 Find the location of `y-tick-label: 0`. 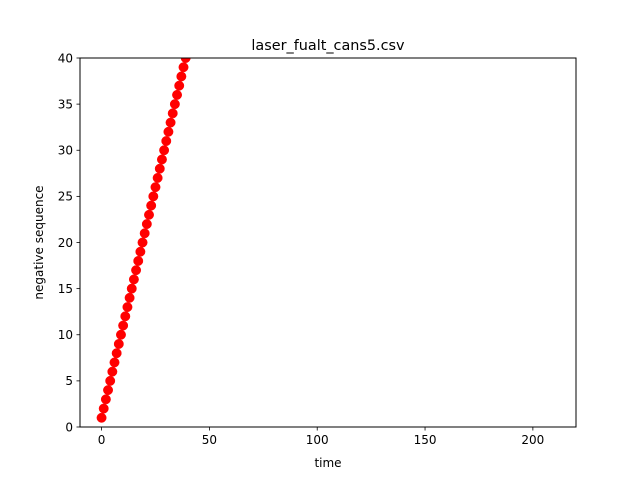

y-tick-label: 0 is located at coordinates (69, 427).